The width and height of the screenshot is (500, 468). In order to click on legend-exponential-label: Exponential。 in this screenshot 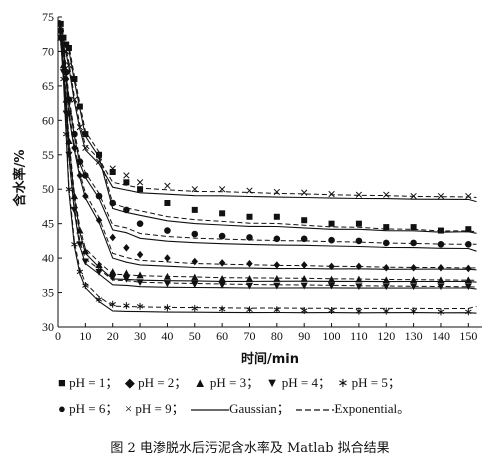, I will do `click(372, 408)`.